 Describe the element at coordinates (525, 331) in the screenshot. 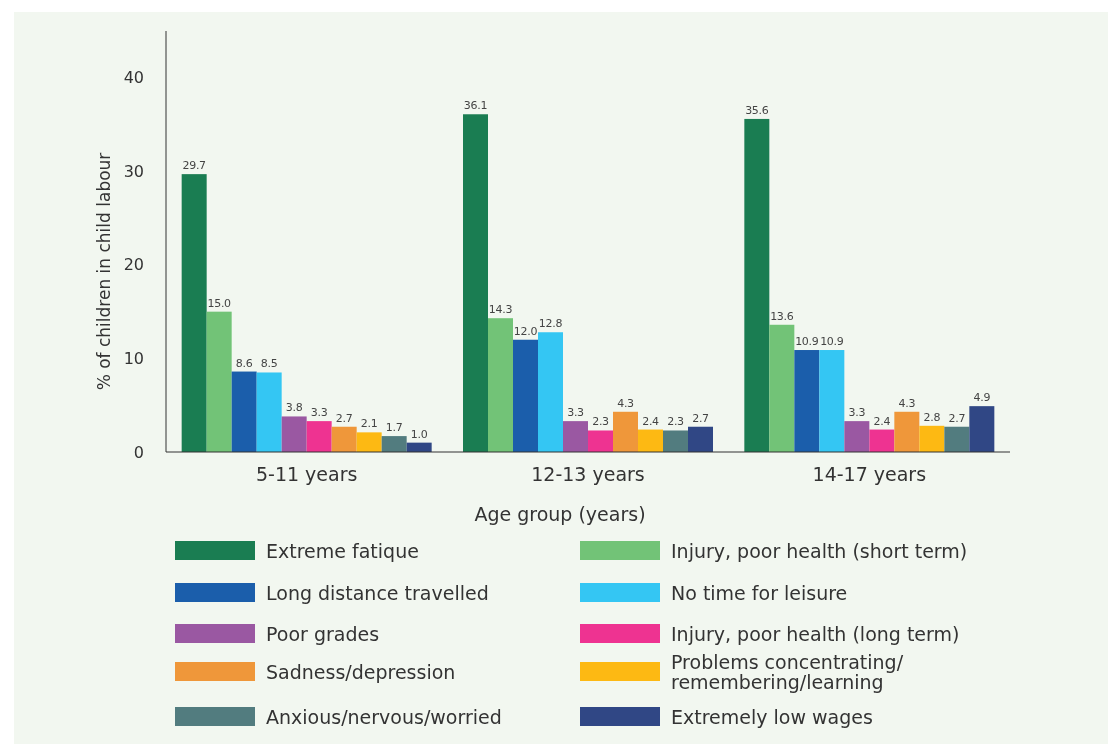

I see `data-label: 12.0` at that location.